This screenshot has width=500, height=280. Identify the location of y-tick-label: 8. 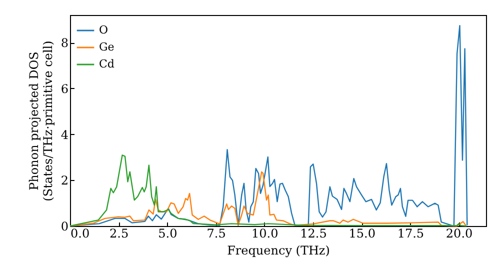
(64, 43).